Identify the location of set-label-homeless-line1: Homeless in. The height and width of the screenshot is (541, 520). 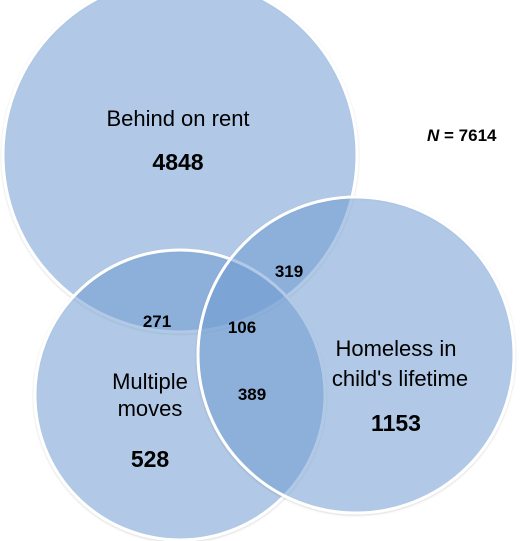
(395, 348).